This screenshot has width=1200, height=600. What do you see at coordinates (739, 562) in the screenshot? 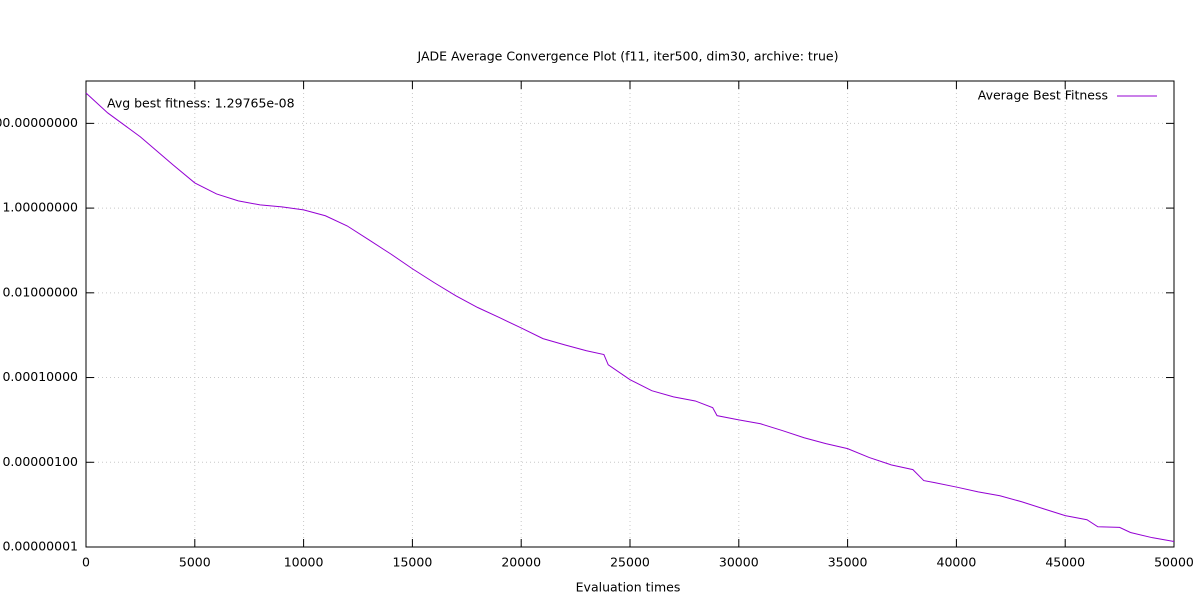
I see `x-tick-label: 30000` at bounding box center [739, 562].